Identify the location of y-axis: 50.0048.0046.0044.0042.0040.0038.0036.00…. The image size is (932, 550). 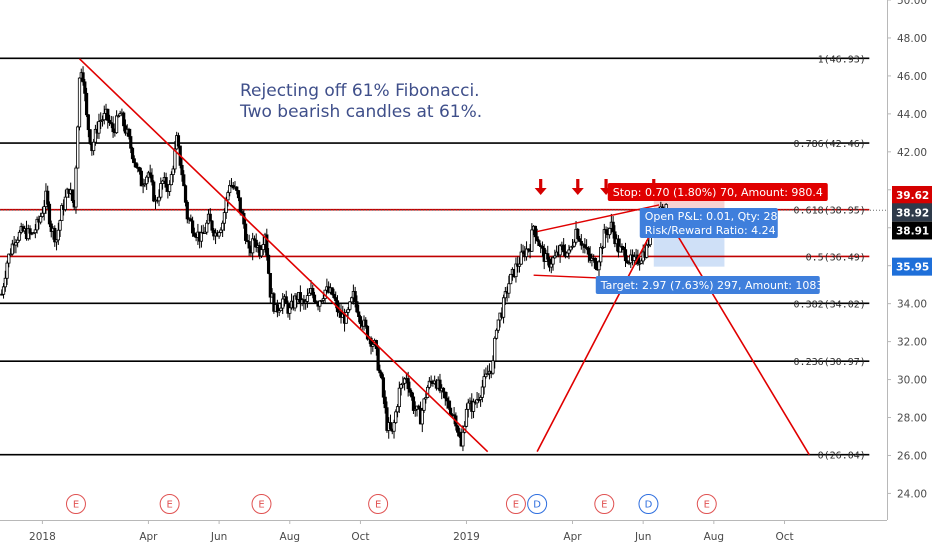
(907, 250).